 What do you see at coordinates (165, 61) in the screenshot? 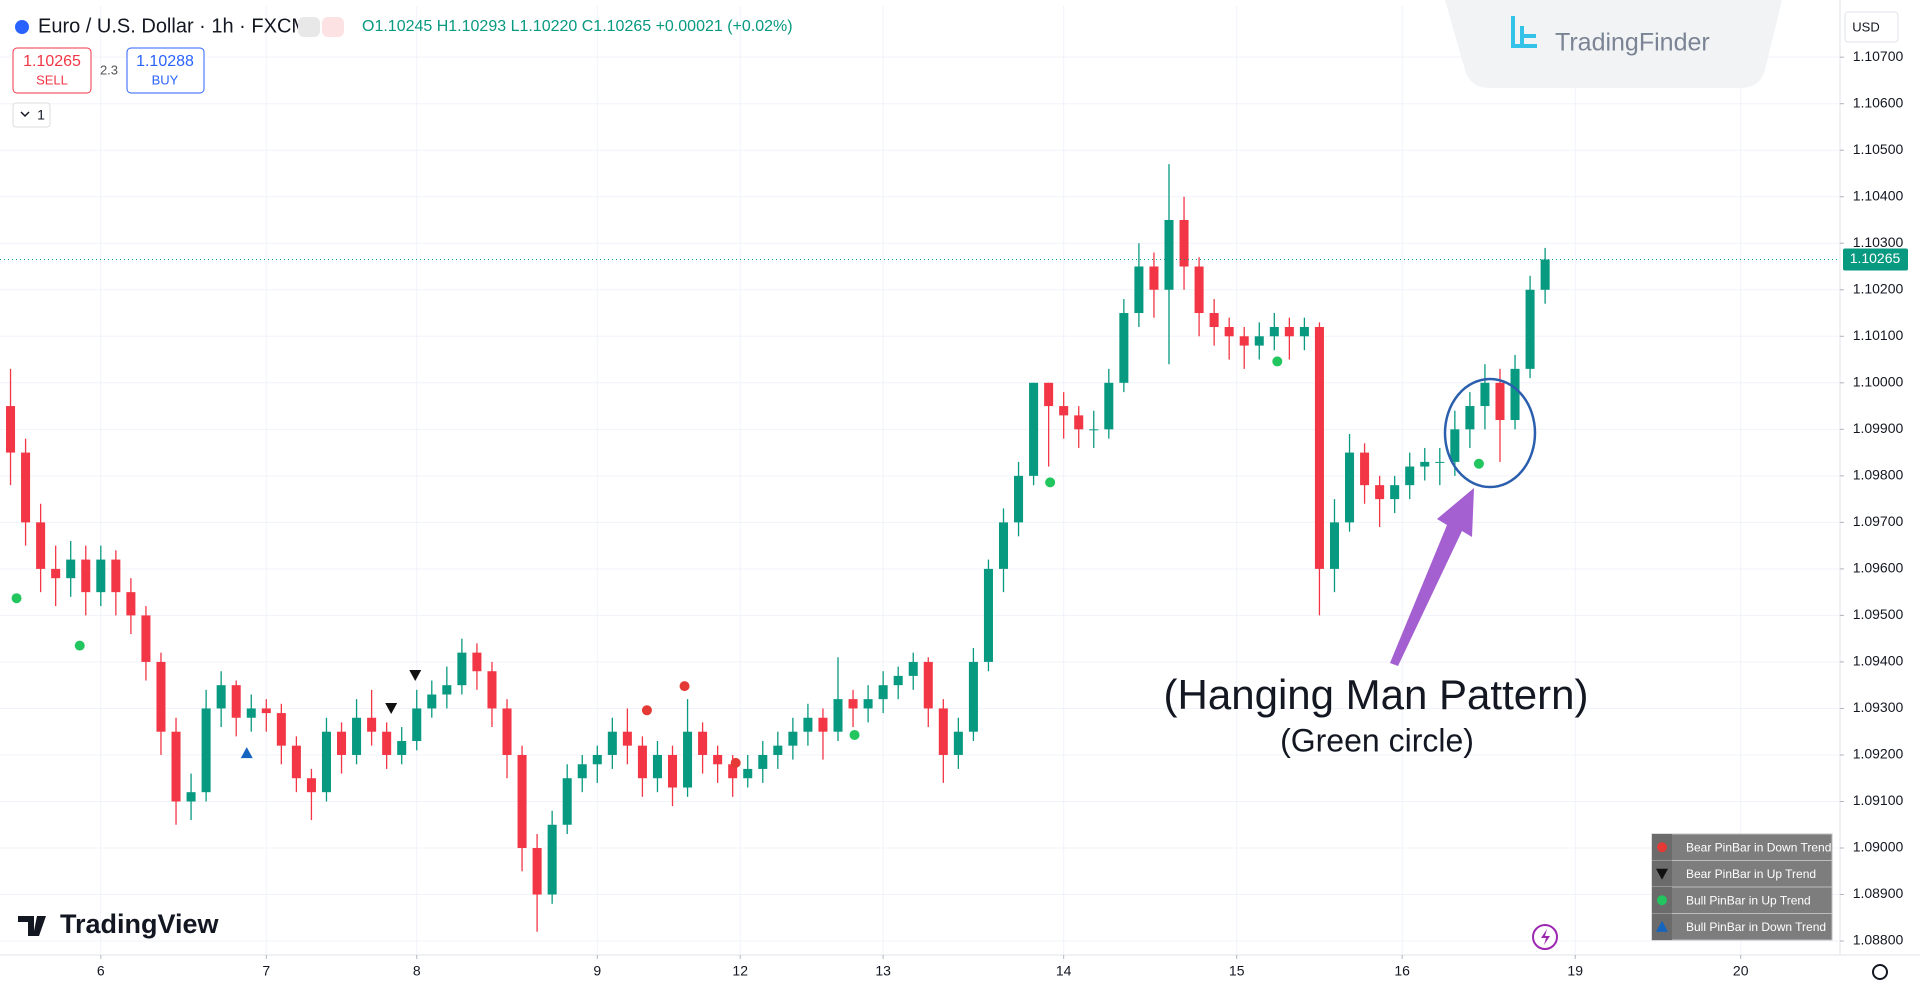
I see `buy-price: 1.10288` at bounding box center [165, 61].